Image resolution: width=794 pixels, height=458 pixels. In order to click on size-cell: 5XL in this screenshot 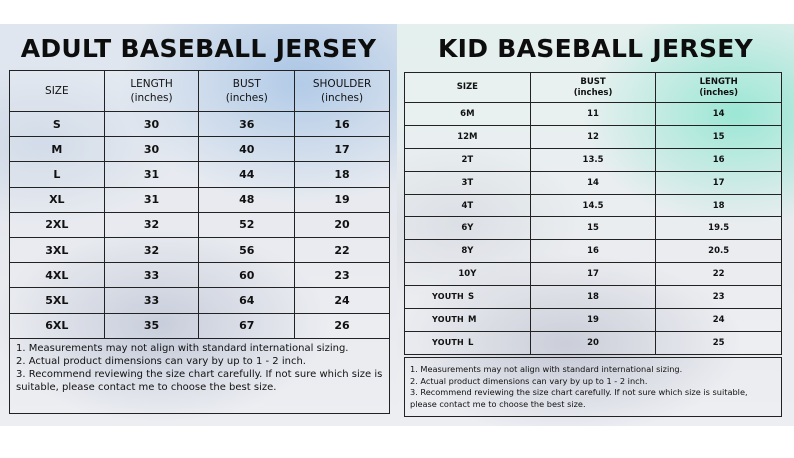, I will do `click(57, 300)`.